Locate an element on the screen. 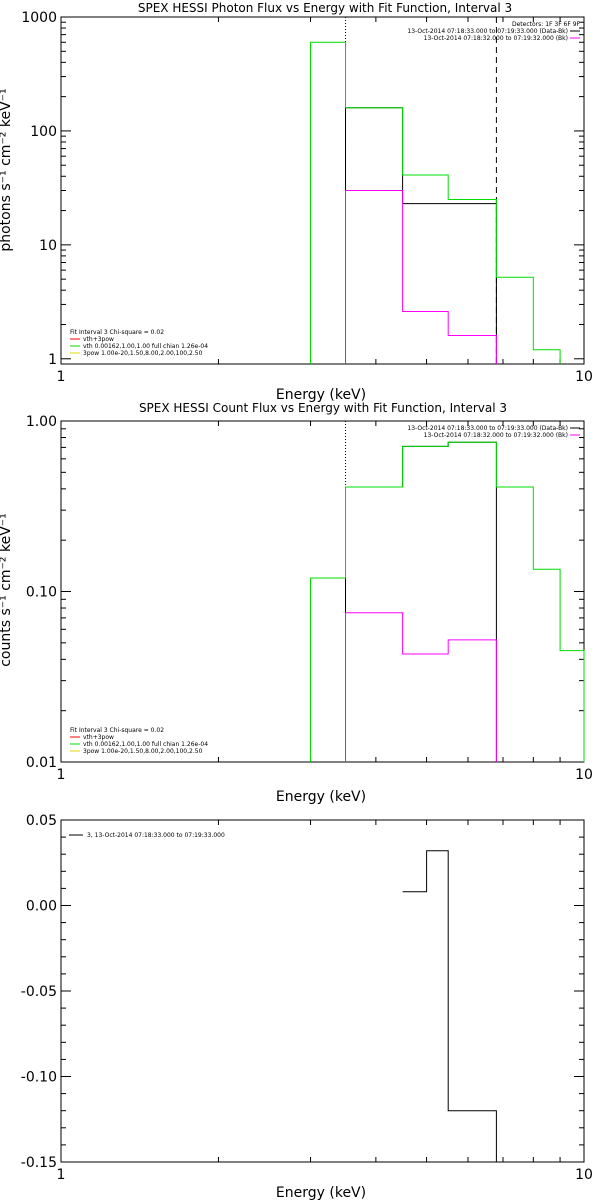 The height and width of the screenshot is (1200, 600). photon-y-tick-label: 10 is located at coordinates (48, 246).